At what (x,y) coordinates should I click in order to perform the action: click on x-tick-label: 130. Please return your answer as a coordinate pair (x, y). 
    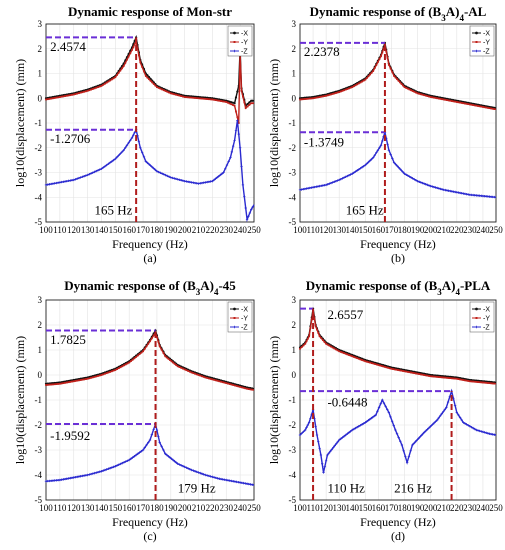
    Looking at the image, I should click on (88, 508).